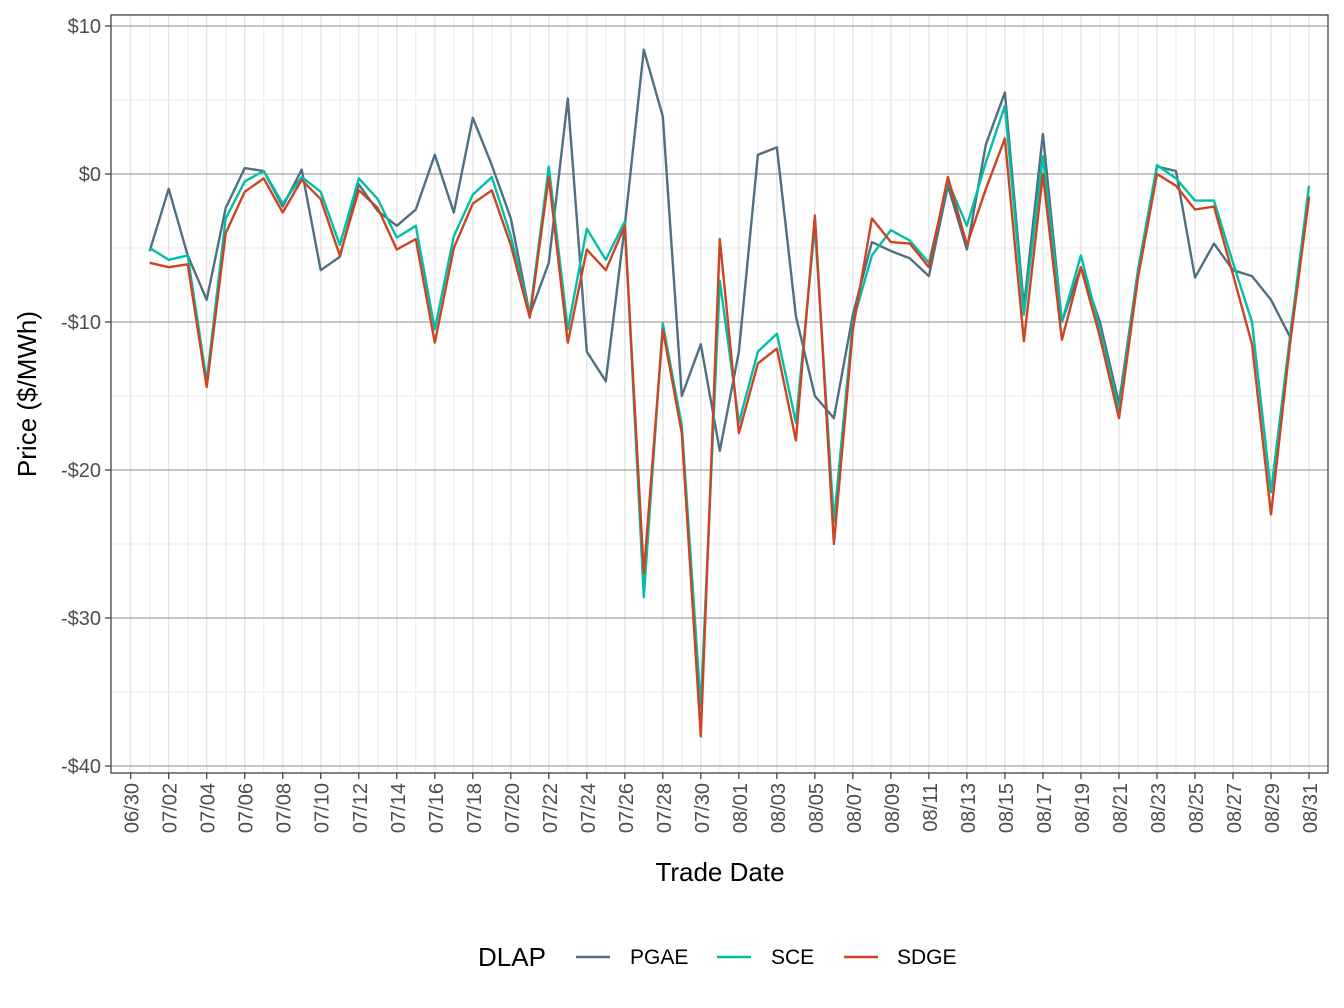  What do you see at coordinates (931, 807) in the screenshot?
I see `x-tick-label: 08/11` at bounding box center [931, 807].